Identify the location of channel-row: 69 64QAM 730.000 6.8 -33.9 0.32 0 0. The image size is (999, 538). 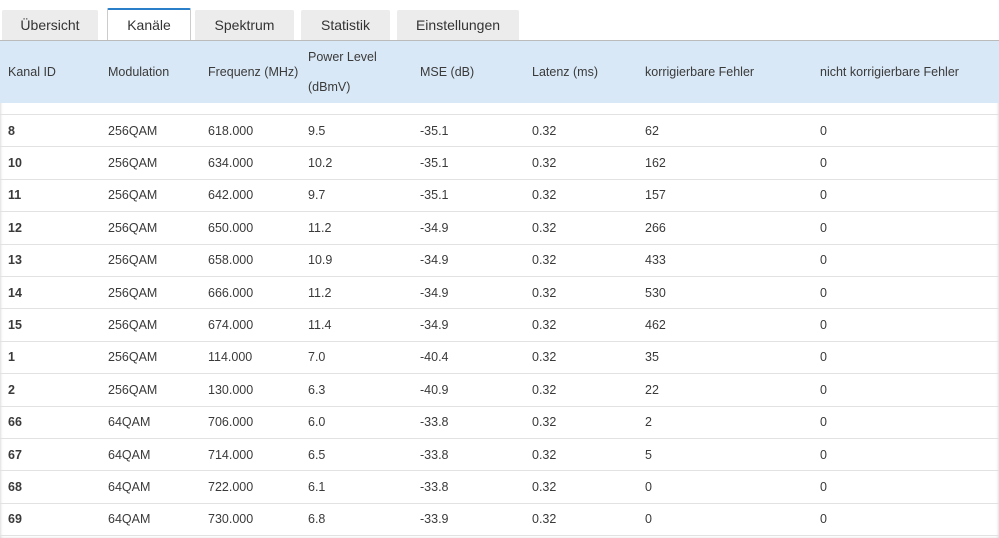
(499, 520).